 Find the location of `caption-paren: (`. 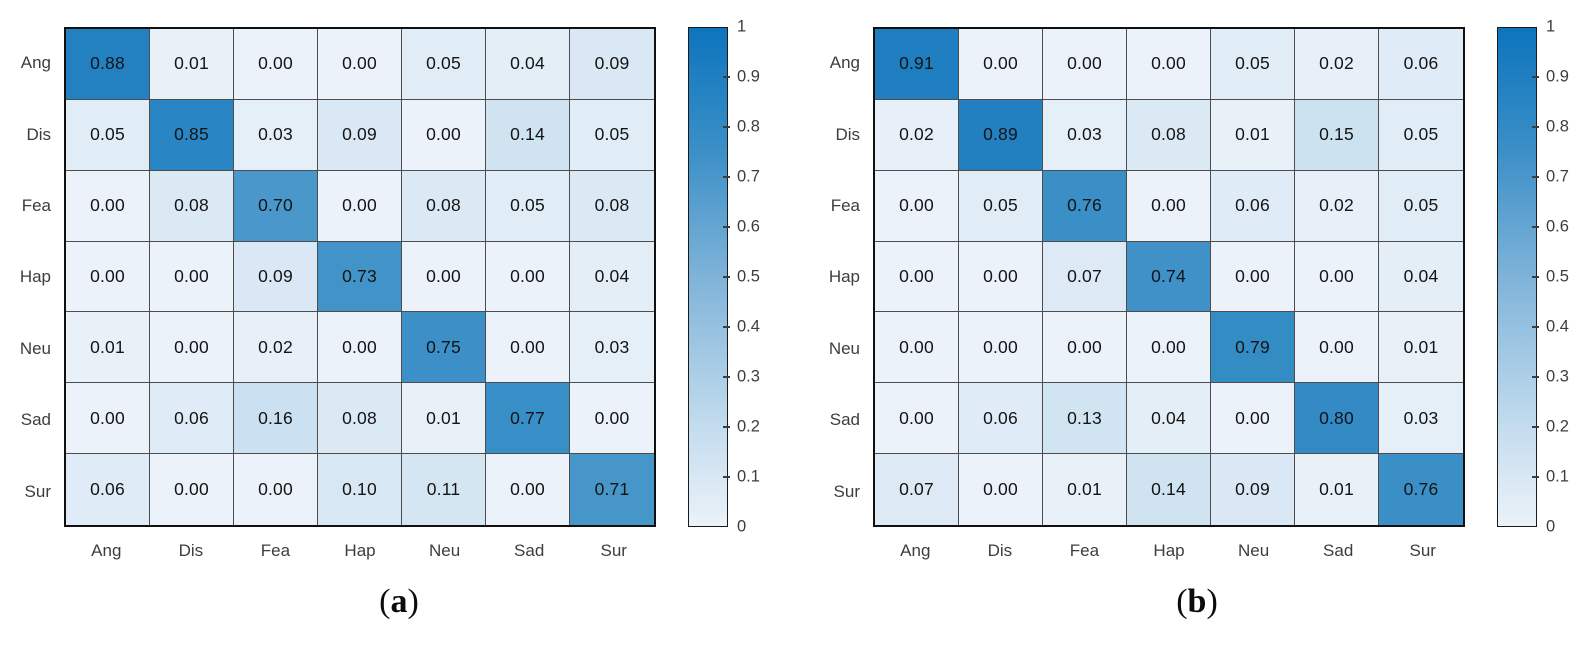

caption-paren: ( is located at coordinates (385, 601).